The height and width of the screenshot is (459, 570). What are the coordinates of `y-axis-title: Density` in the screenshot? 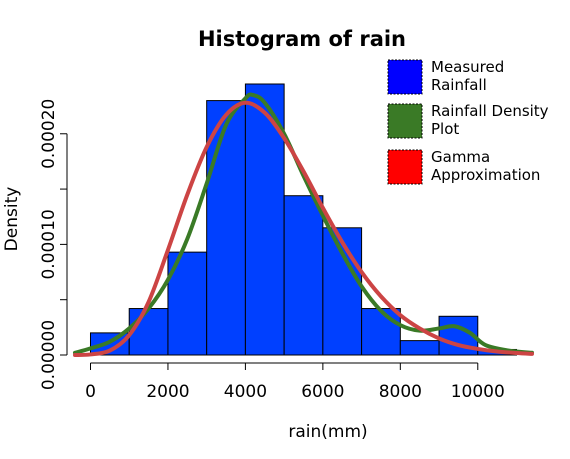 It's located at (12, 219).